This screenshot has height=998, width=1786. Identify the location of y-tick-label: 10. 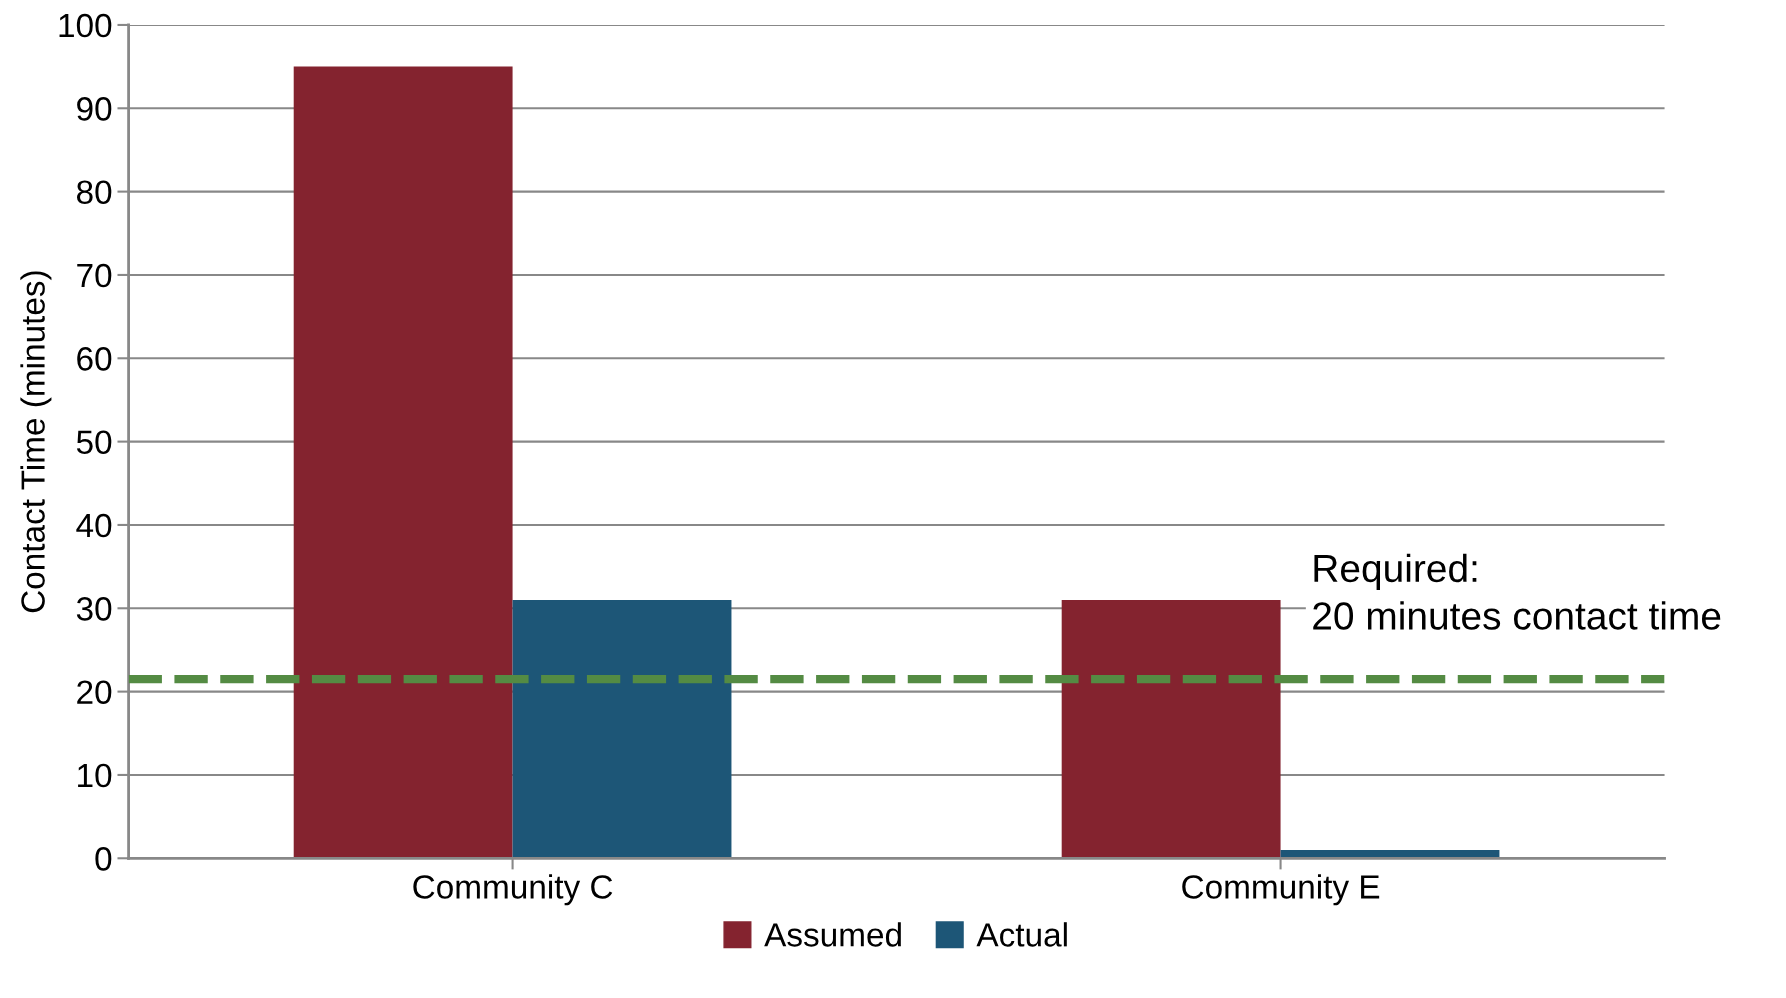
(95, 775).